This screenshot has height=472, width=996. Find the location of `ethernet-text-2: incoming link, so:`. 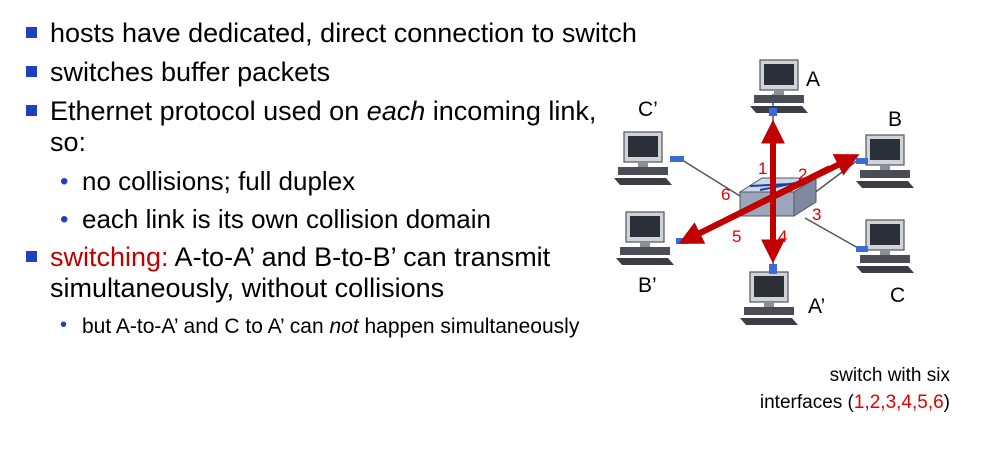

ethernet-text-2: incoming link, so: is located at coordinates (323, 126).